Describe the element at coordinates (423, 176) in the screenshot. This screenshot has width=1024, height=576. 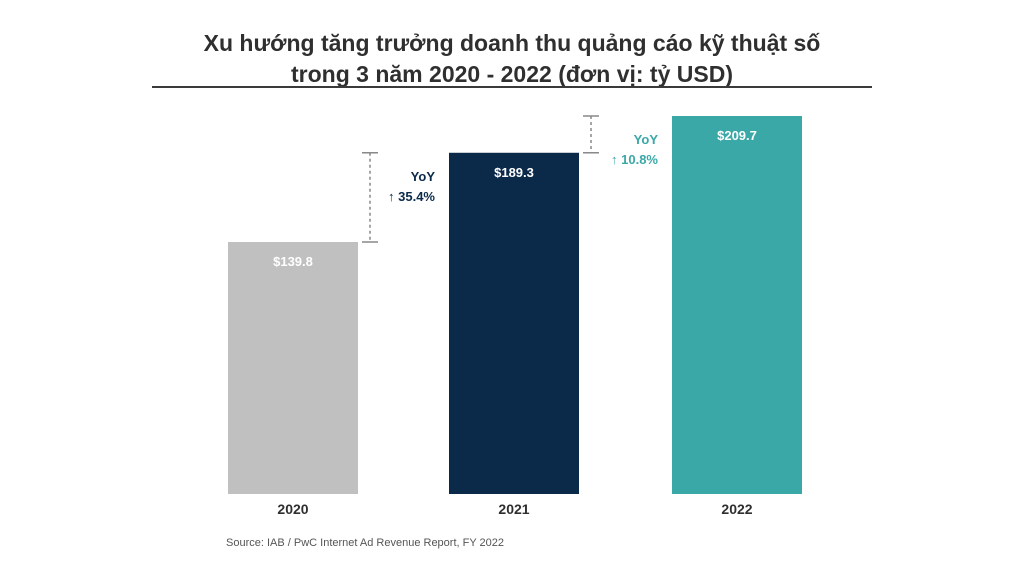
I see `yoy-label-2021: YoY` at that location.